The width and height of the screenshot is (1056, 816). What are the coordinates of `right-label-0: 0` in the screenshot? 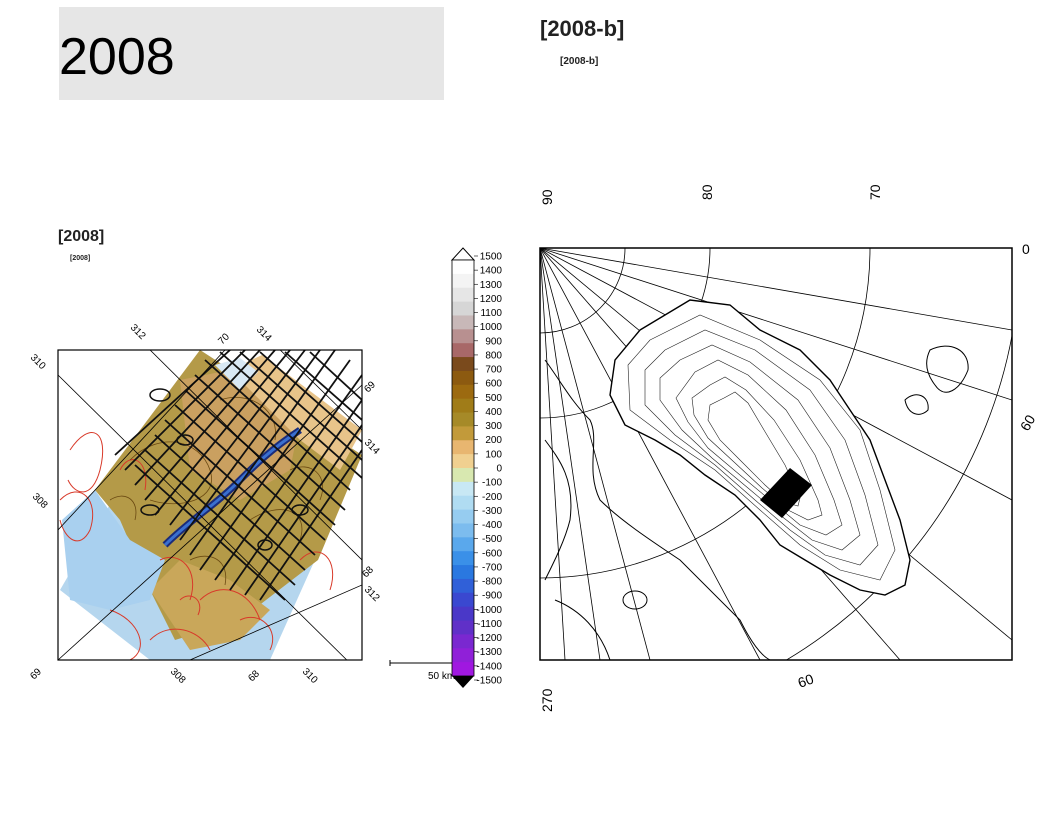 It's located at (1026, 249).